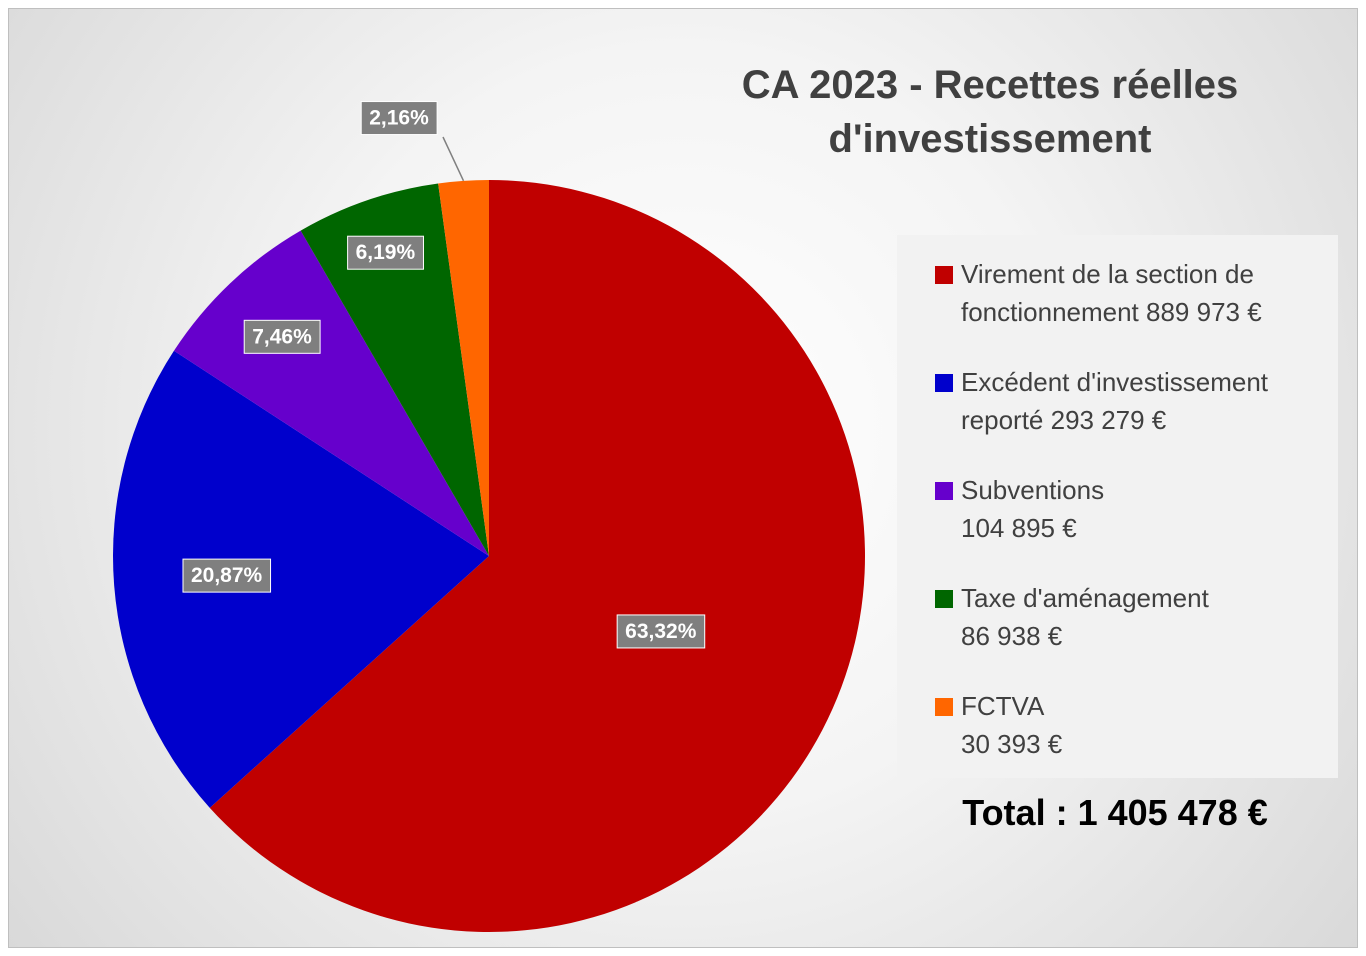 The width and height of the screenshot is (1366, 956). What do you see at coordinates (1085, 617) in the screenshot?
I see `legend-label: Taxe d'aménagement 86 938 €` at bounding box center [1085, 617].